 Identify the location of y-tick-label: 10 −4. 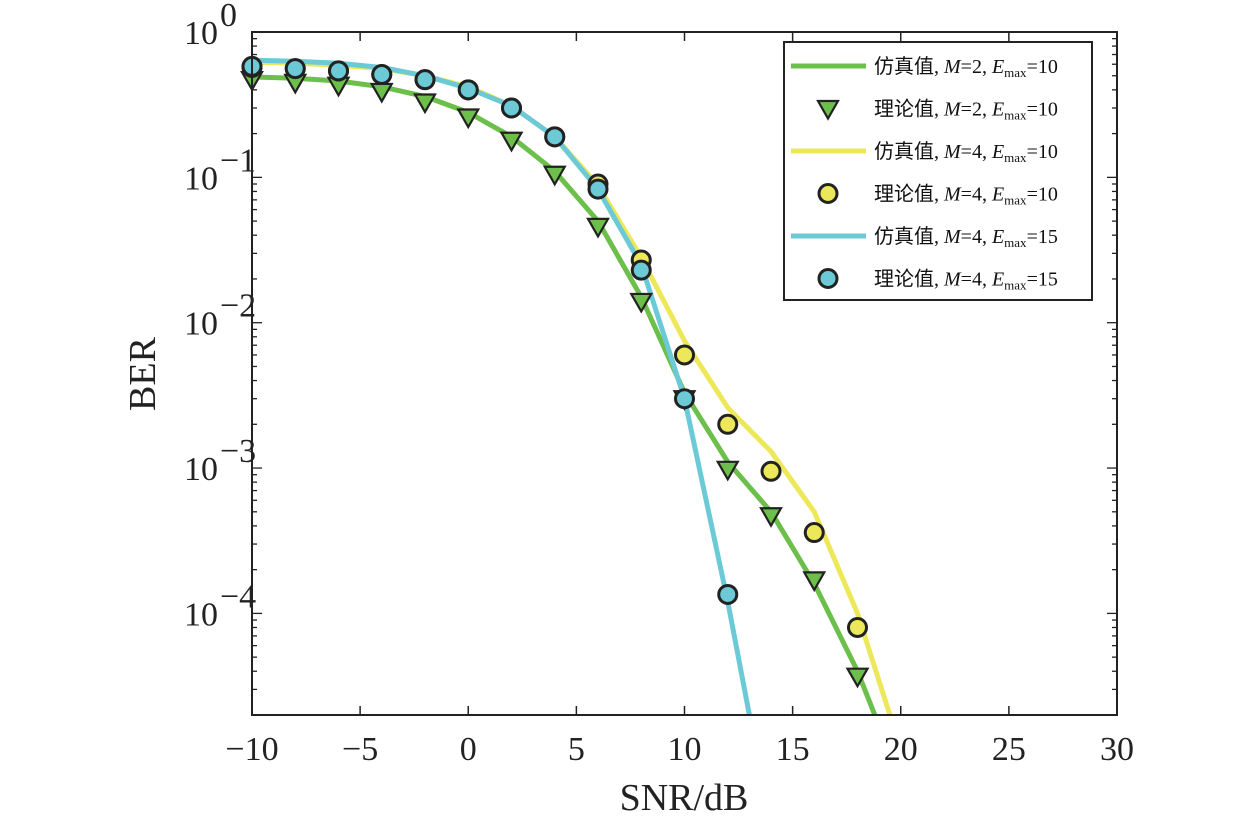
(220, 605).